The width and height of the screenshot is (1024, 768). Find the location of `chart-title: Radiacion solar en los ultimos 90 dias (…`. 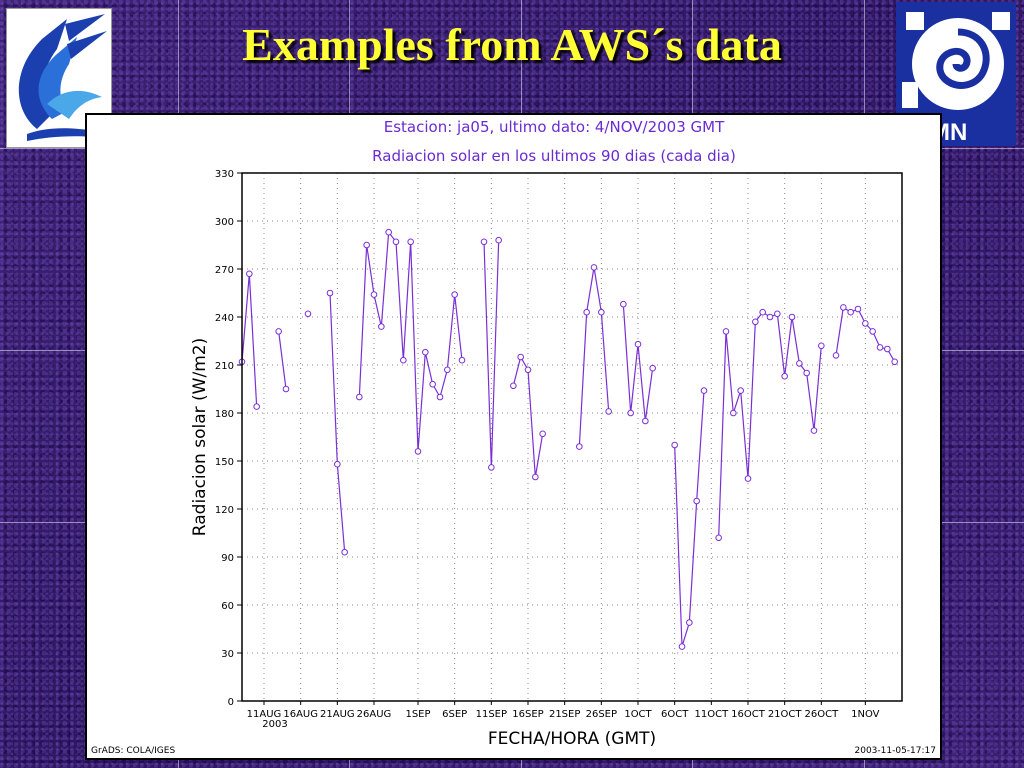

chart-title: Radiacion solar en los ultimos 90 dias (… is located at coordinates (554, 156).